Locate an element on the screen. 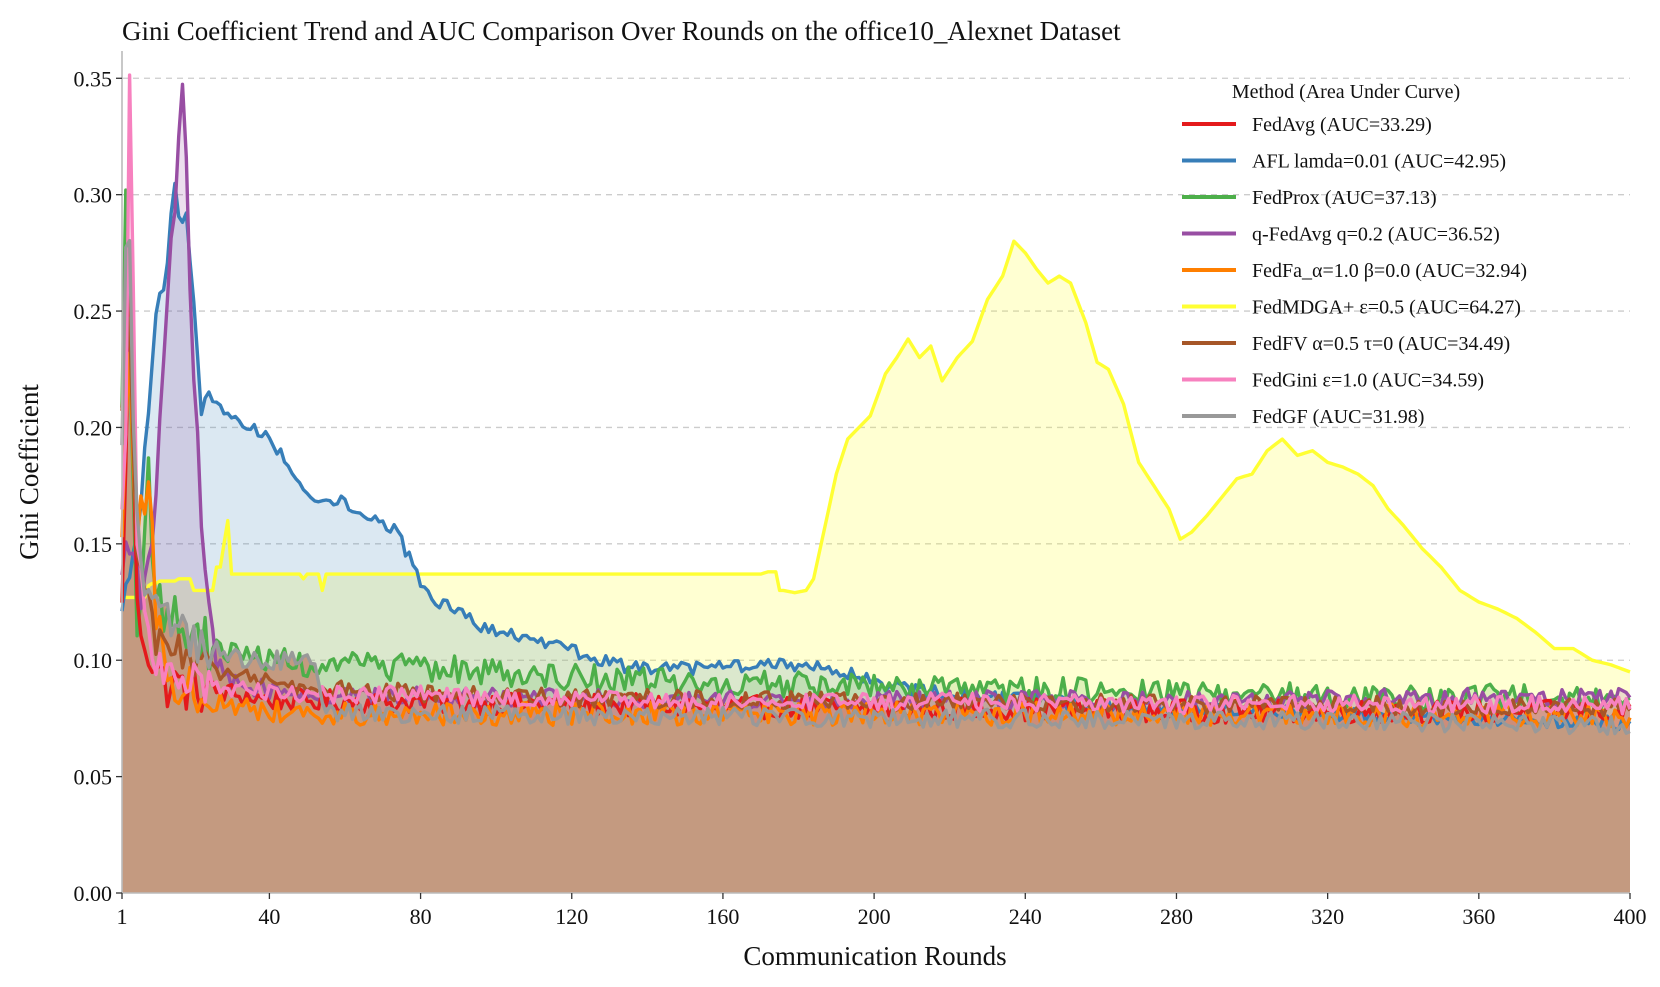  legend-label: FedGF (AUC=31.98) is located at coordinates (1338, 417).